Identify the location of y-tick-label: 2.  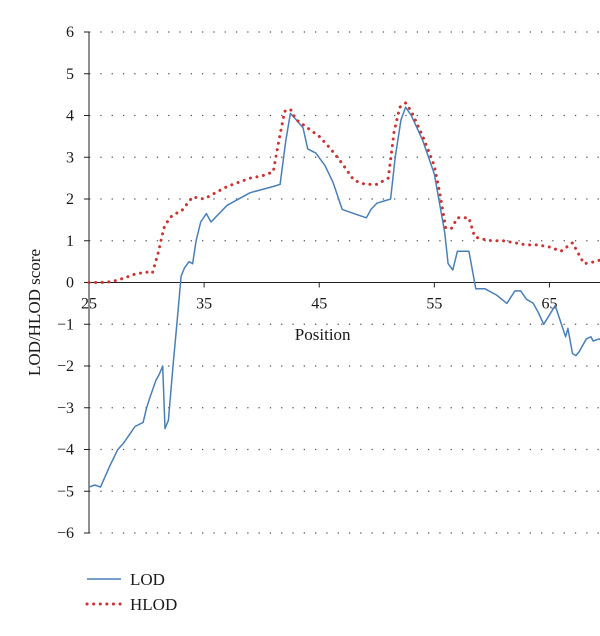
(70, 199).